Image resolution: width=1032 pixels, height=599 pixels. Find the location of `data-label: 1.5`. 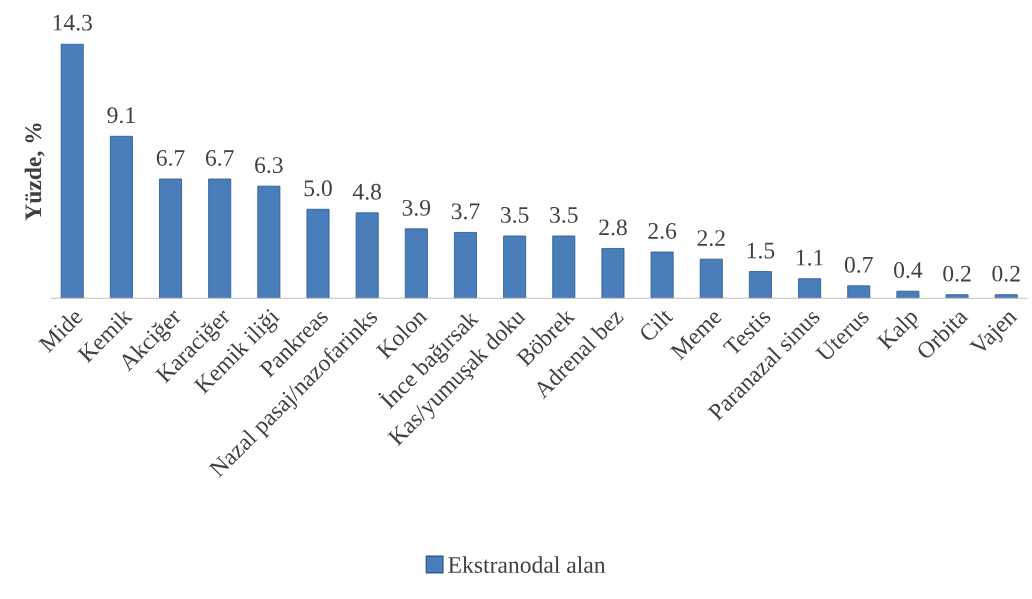

data-label: 1.5 is located at coordinates (761, 250).